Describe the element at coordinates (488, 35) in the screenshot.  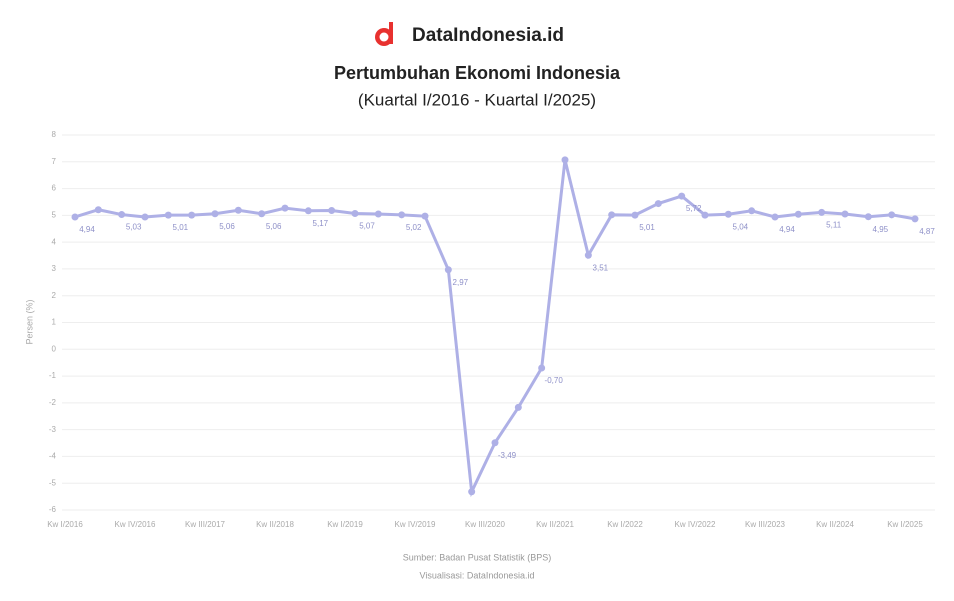
I see `brand: DataIndonesia.id` at that location.